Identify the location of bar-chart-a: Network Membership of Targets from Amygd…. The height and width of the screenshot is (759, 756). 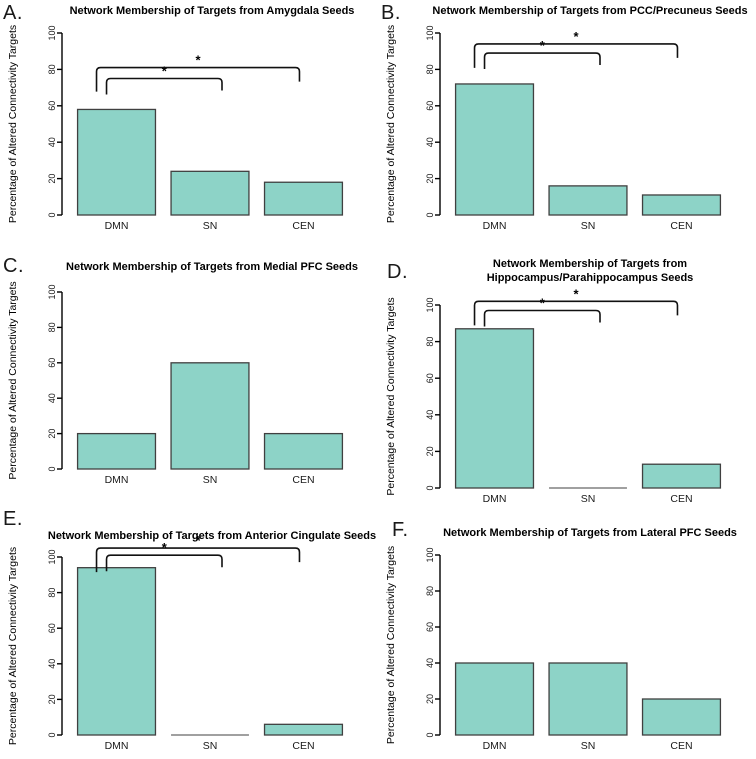
(181, 118).